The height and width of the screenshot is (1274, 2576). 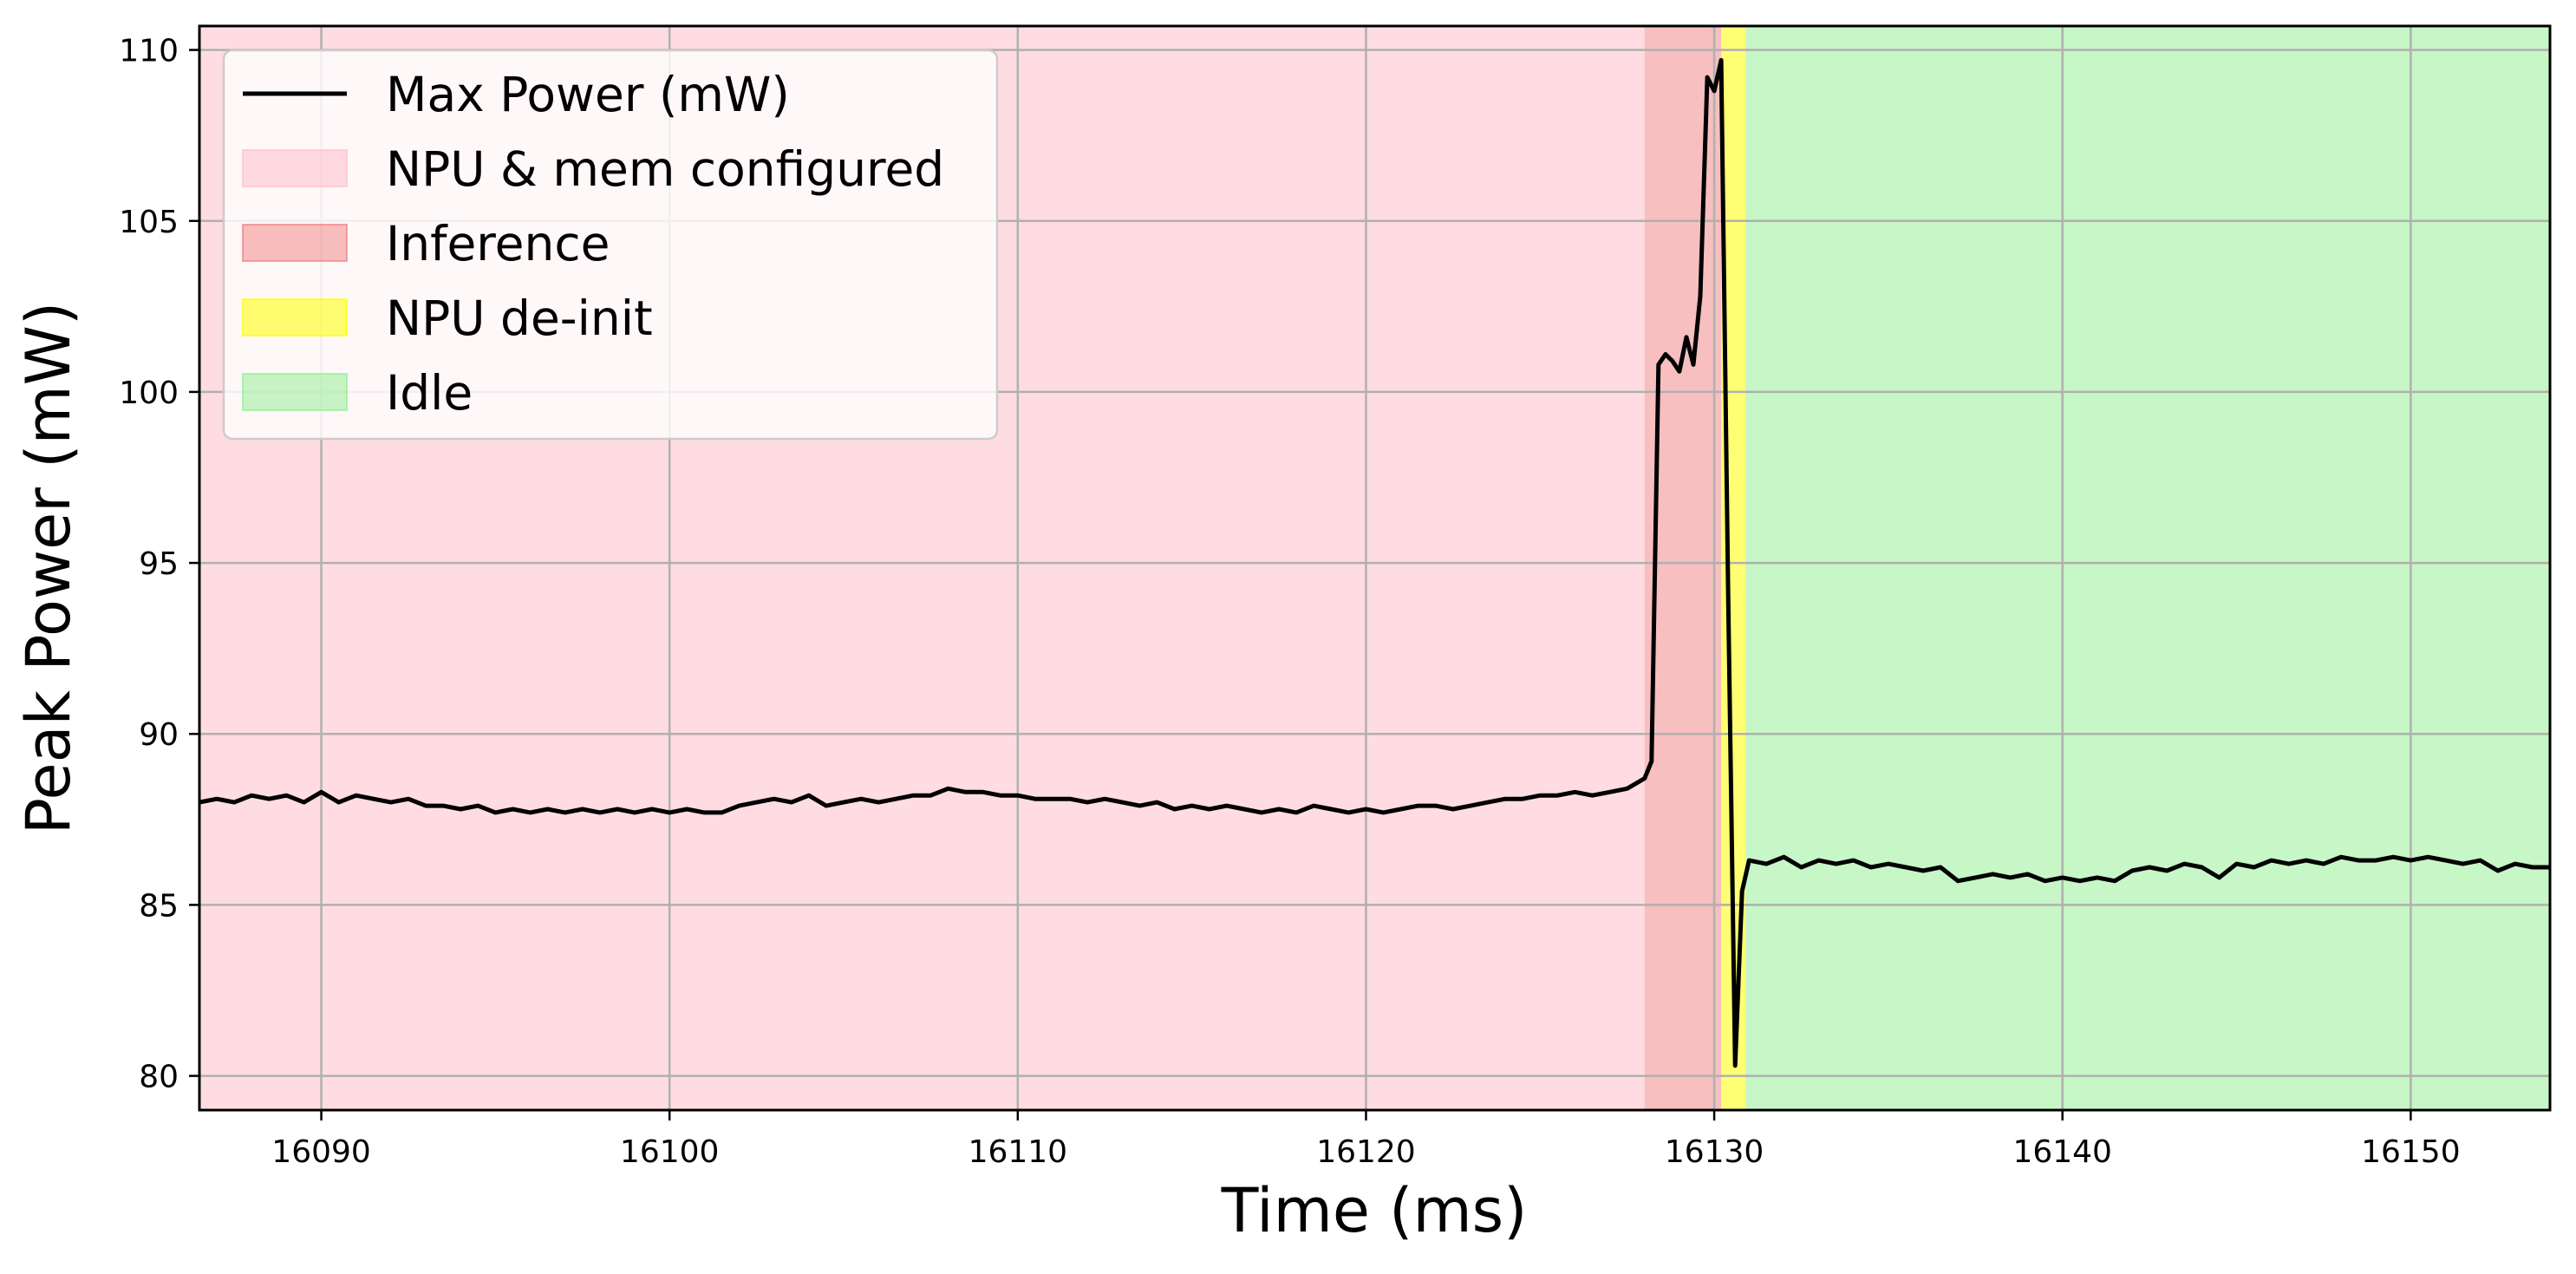 I want to click on y-tick-label-6: 110, so click(x=149, y=52).